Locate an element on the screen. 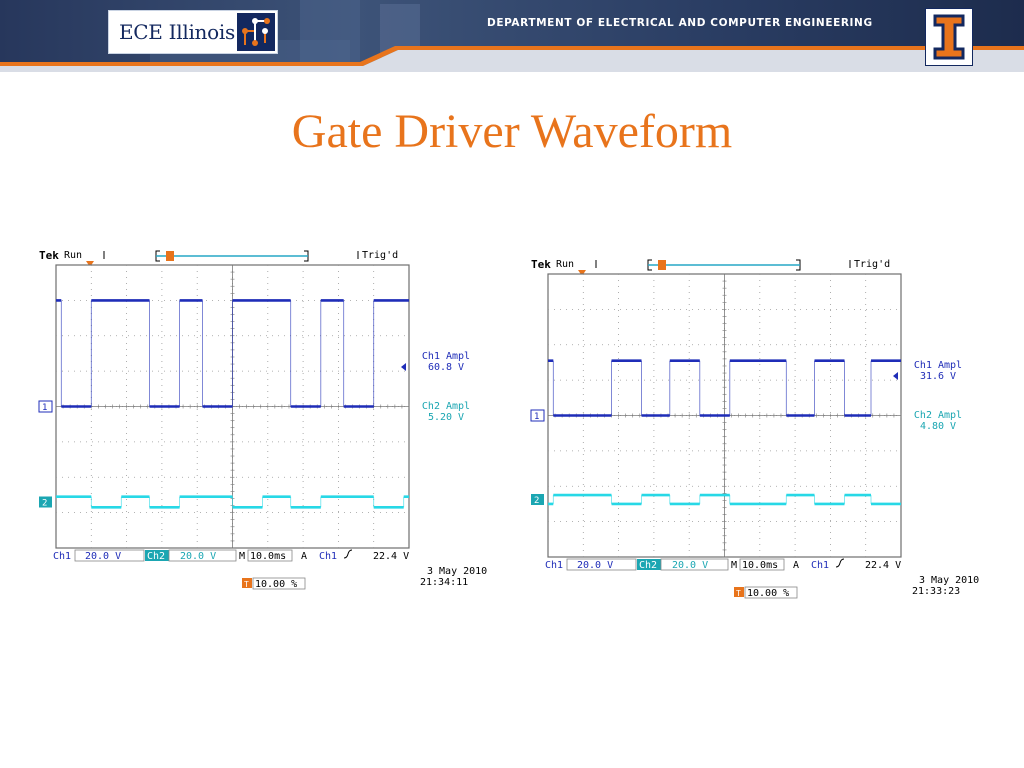  slide-title: Gate Driver Waveform is located at coordinates (512, 131).